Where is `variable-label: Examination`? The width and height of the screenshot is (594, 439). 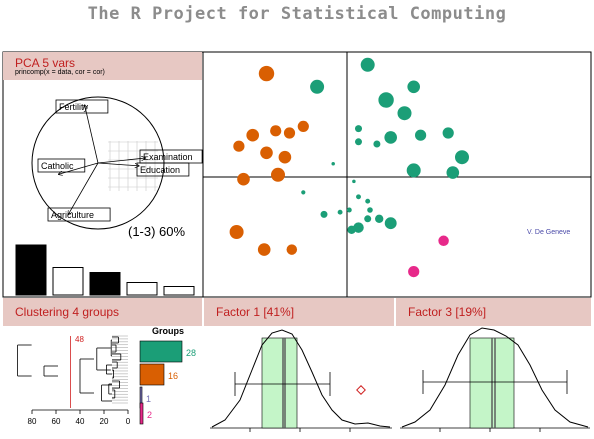
variable-label: Examination is located at coordinates (168, 157).